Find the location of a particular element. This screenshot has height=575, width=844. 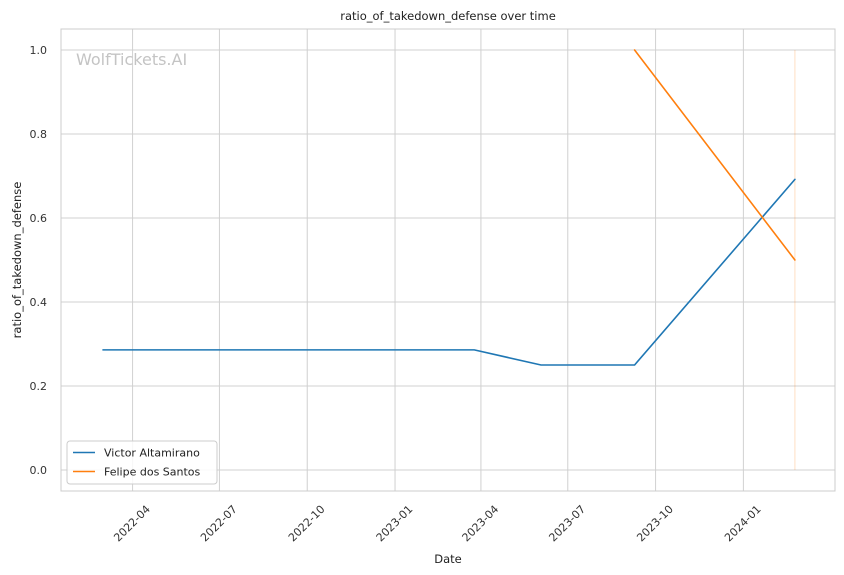

legend: Victor Altamirano Felipe dos Santos is located at coordinates (142, 462).